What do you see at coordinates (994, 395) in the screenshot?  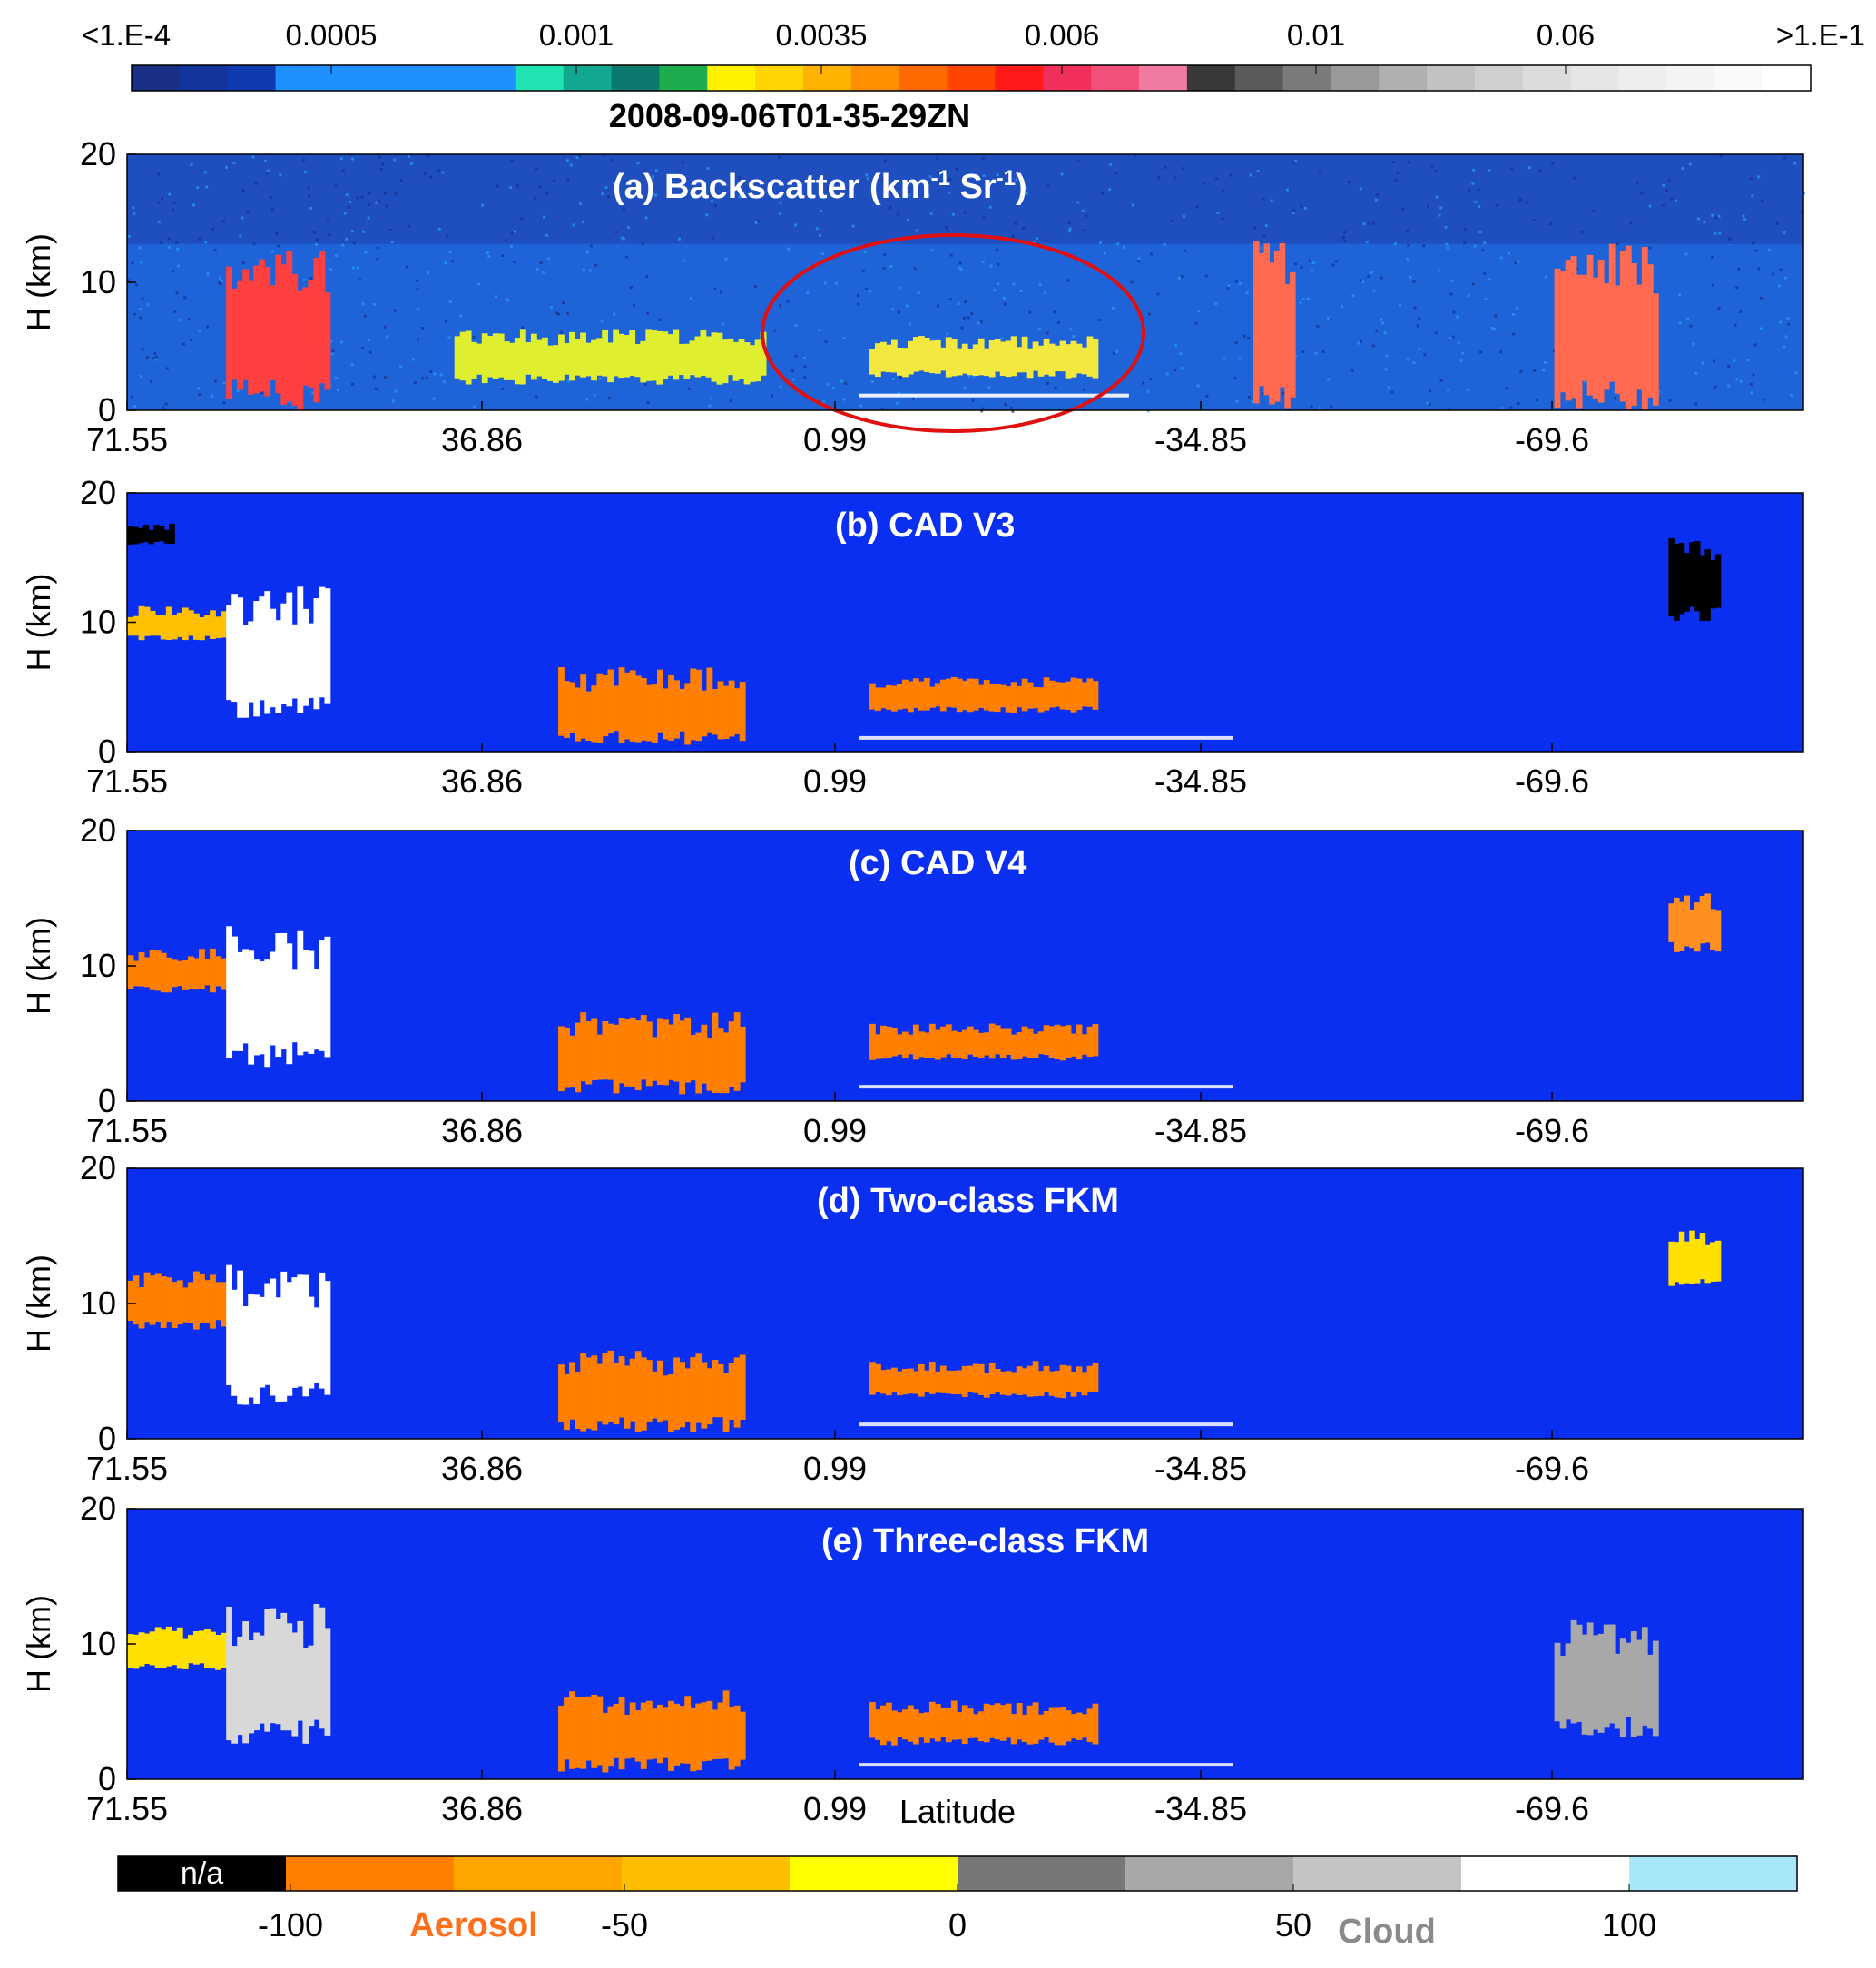 I see `surface-return` at bounding box center [994, 395].